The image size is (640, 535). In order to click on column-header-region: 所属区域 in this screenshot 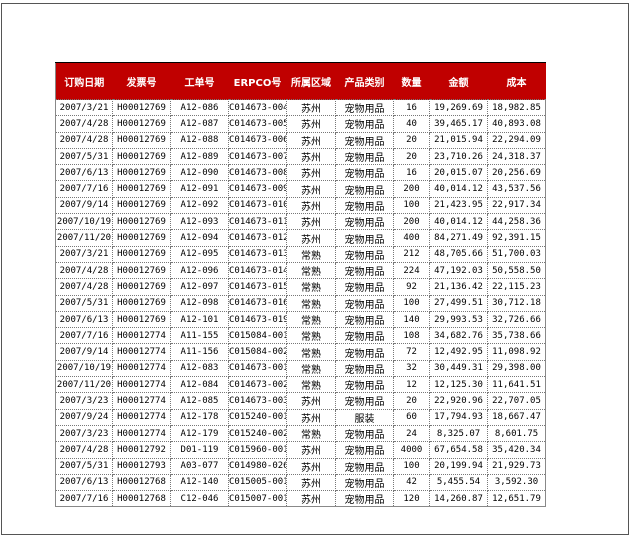, I will do `click(311, 81)`.